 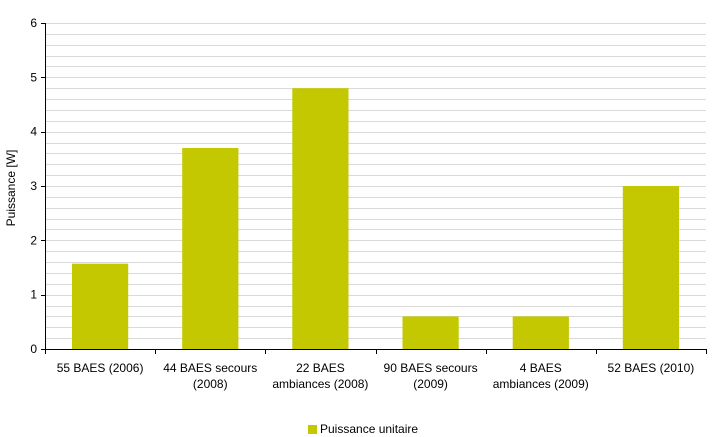 I want to click on legend-label: Puissance unitaire, so click(x=369, y=429).